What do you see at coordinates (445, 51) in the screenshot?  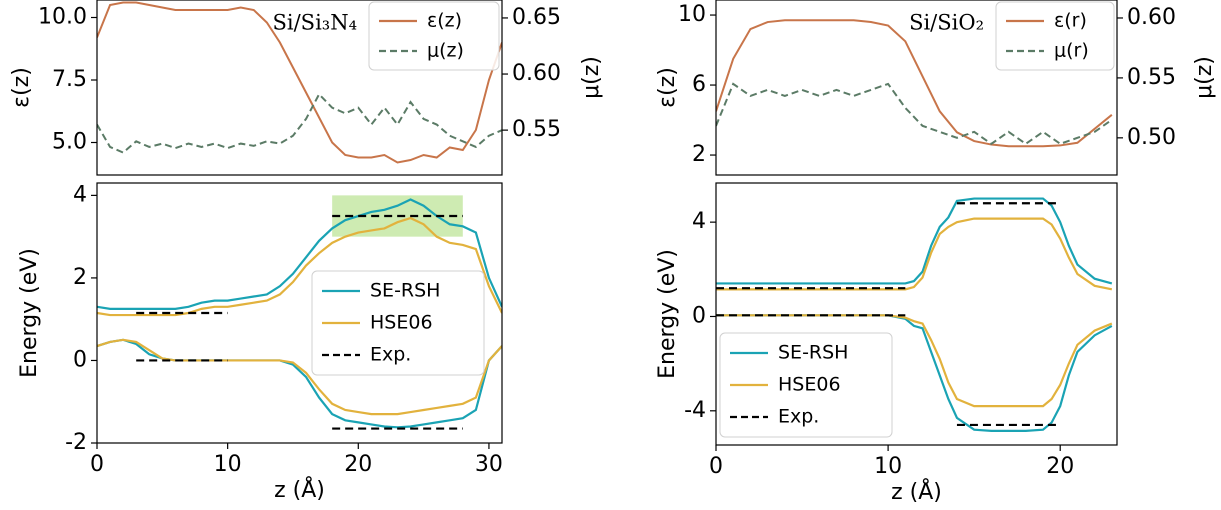 I see `legend-label: μ(z)` at bounding box center [445, 51].